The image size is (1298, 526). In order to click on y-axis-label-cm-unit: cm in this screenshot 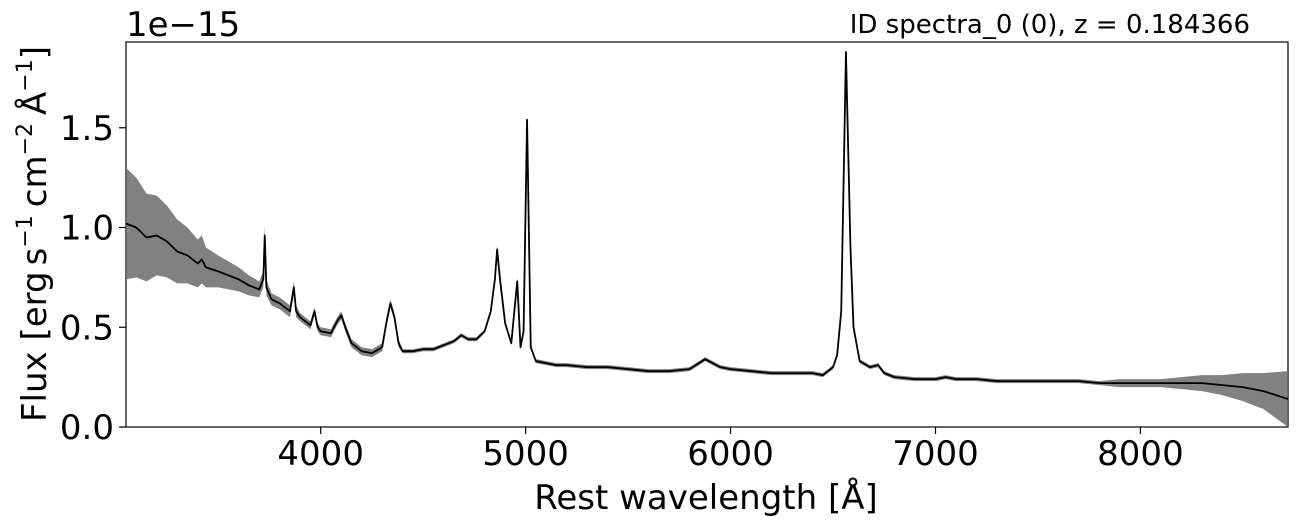, I will do `click(35, 181)`.